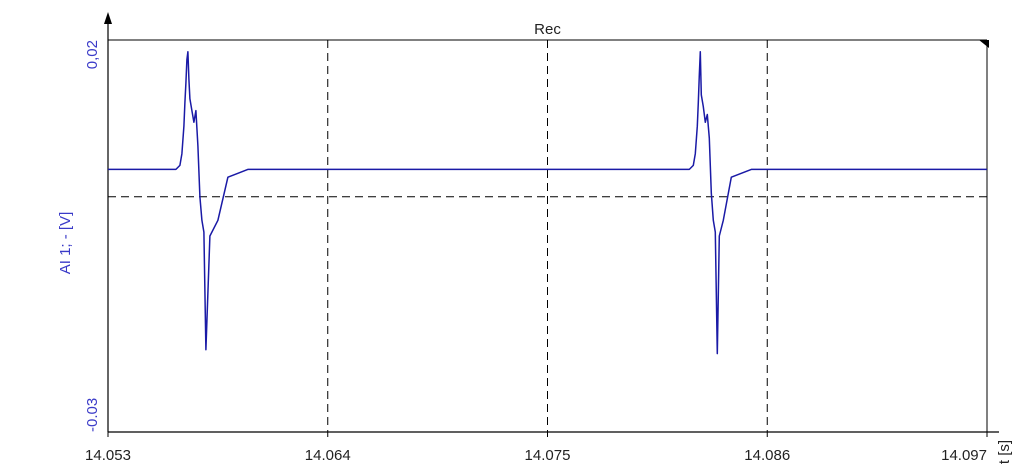 The image size is (1024, 469). What do you see at coordinates (767, 455) in the screenshot?
I see `x-tick-label: 14.086` at bounding box center [767, 455].